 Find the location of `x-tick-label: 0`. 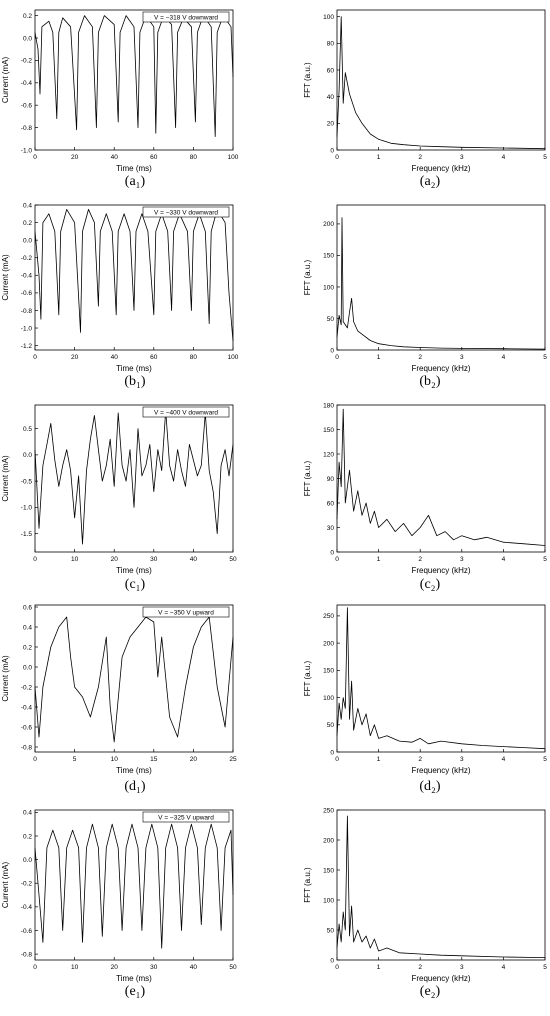

x-tick-label: 0 is located at coordinates (35, 357).